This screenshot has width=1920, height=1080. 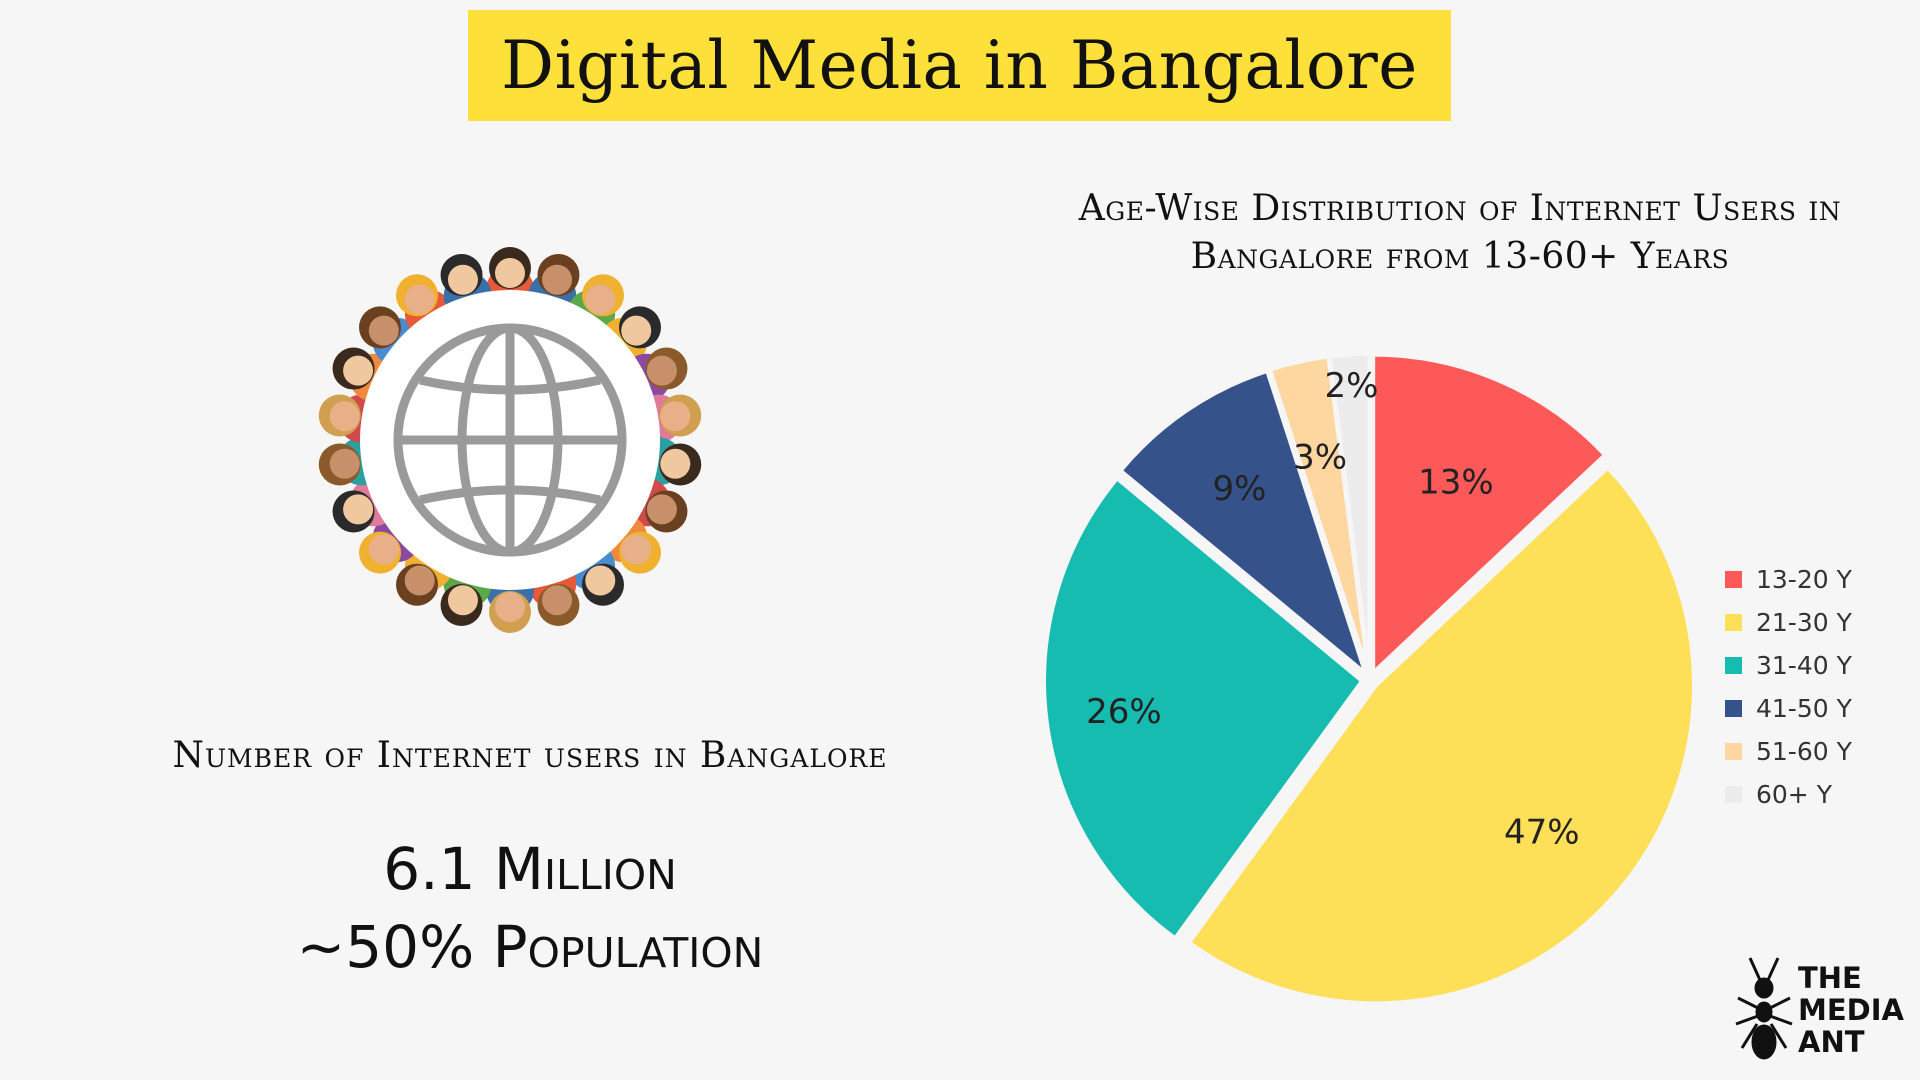 What do you see at coordinates (1489, 515) in the screenshot?
I see `pie-slice-13-20-y` at bounding box center [1489, 515].